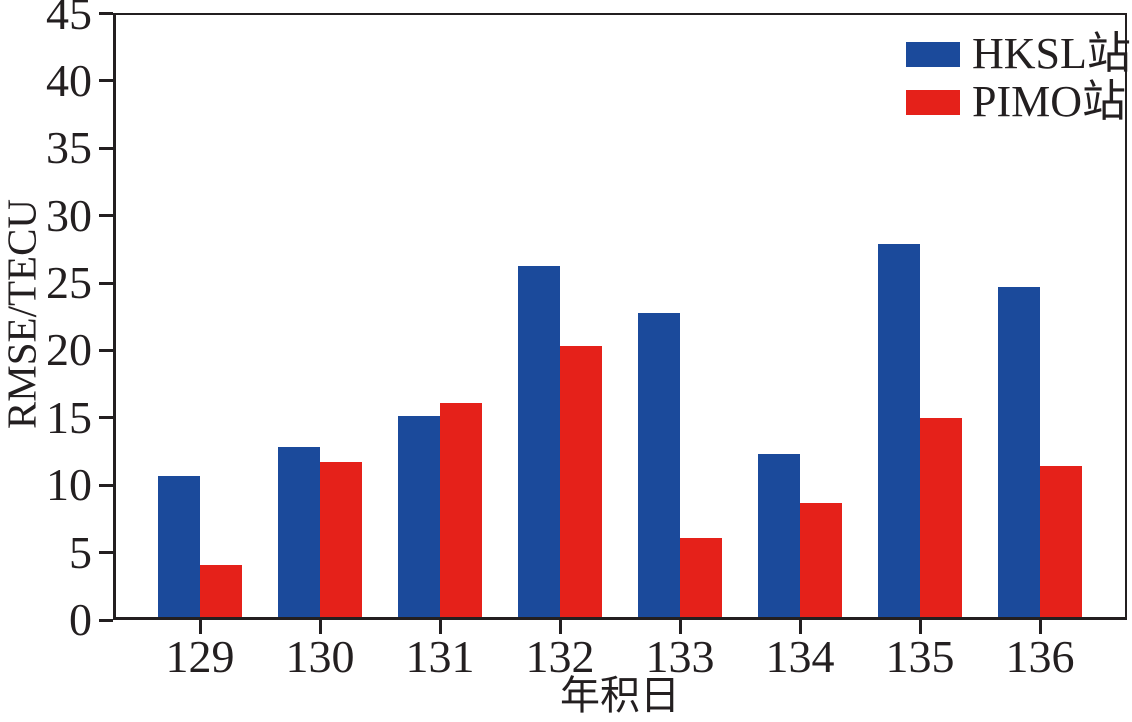 Image resolution: width=1132 pixels, height=722 pixels. I want to click on y-tick-label-5: 5, so click(80, 552).